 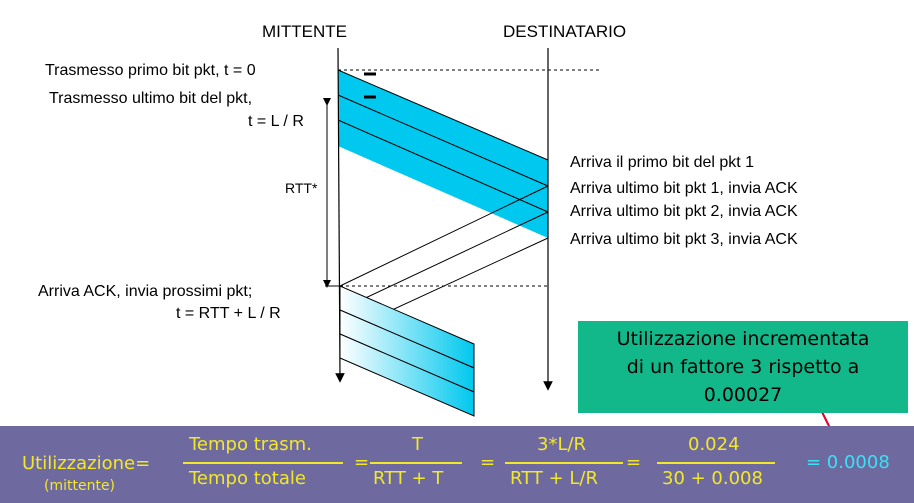 I want to click on label-first-bit: Trasmesso primo bit pkt, t = 0, so click(x=150, y=70).